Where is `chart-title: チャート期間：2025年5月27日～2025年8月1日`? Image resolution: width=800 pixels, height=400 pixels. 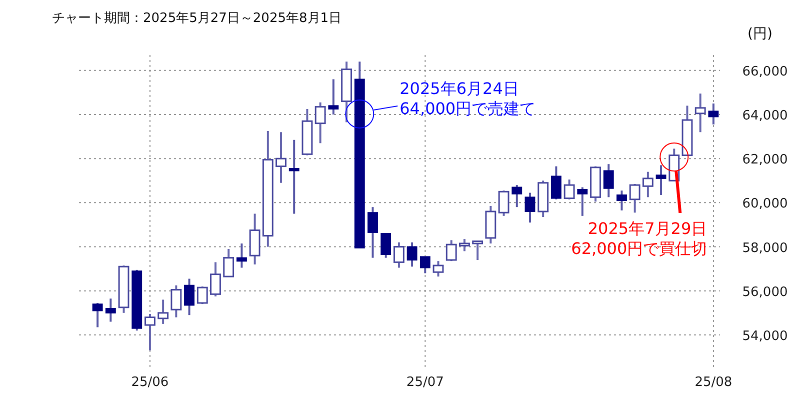
chart-title: チャート期間：2025年5月27日～2025年8月1日 is located at coordinates (197, 18).